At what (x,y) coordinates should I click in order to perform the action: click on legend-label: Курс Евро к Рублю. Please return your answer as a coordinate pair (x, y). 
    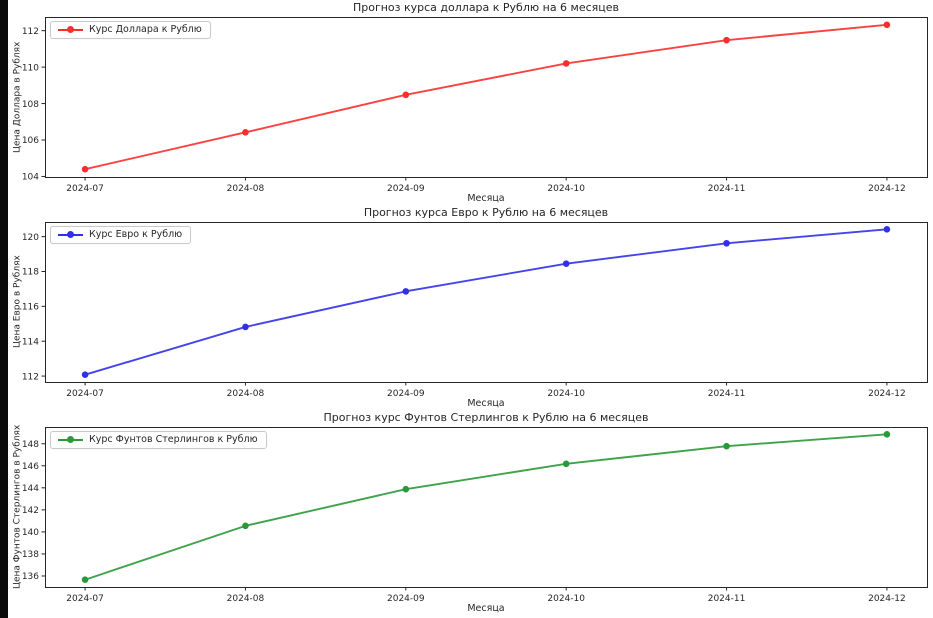
    Looking at the image, I should click on (136, 234).